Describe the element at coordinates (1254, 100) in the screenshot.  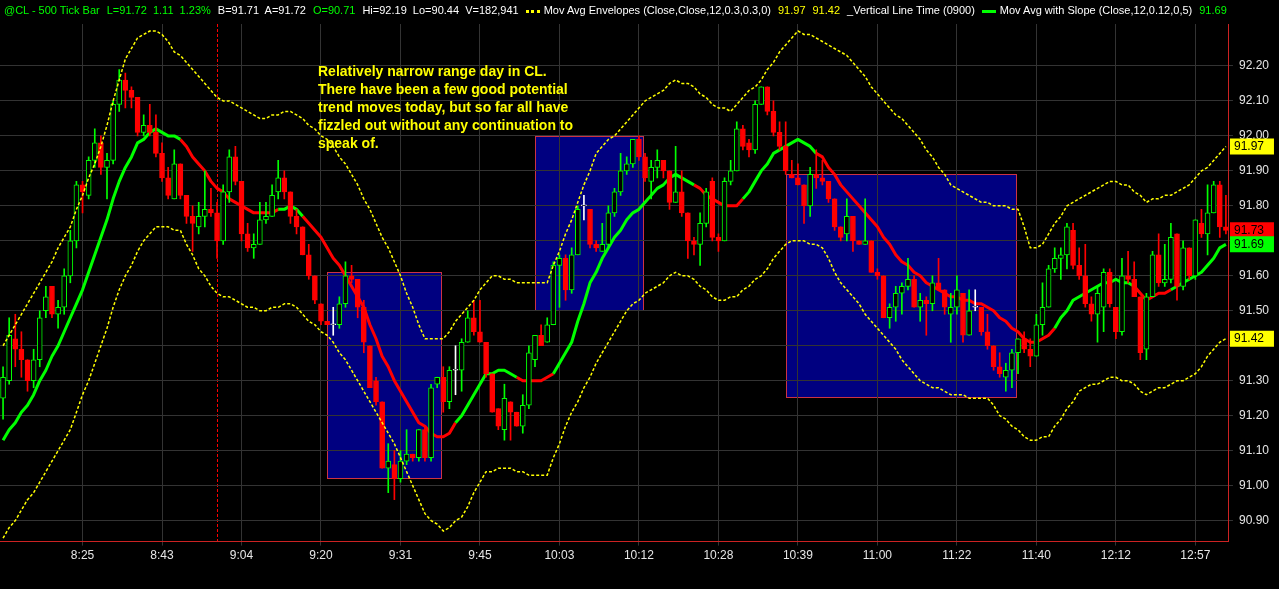
I see `y-tick-label: 92.10` at that location.